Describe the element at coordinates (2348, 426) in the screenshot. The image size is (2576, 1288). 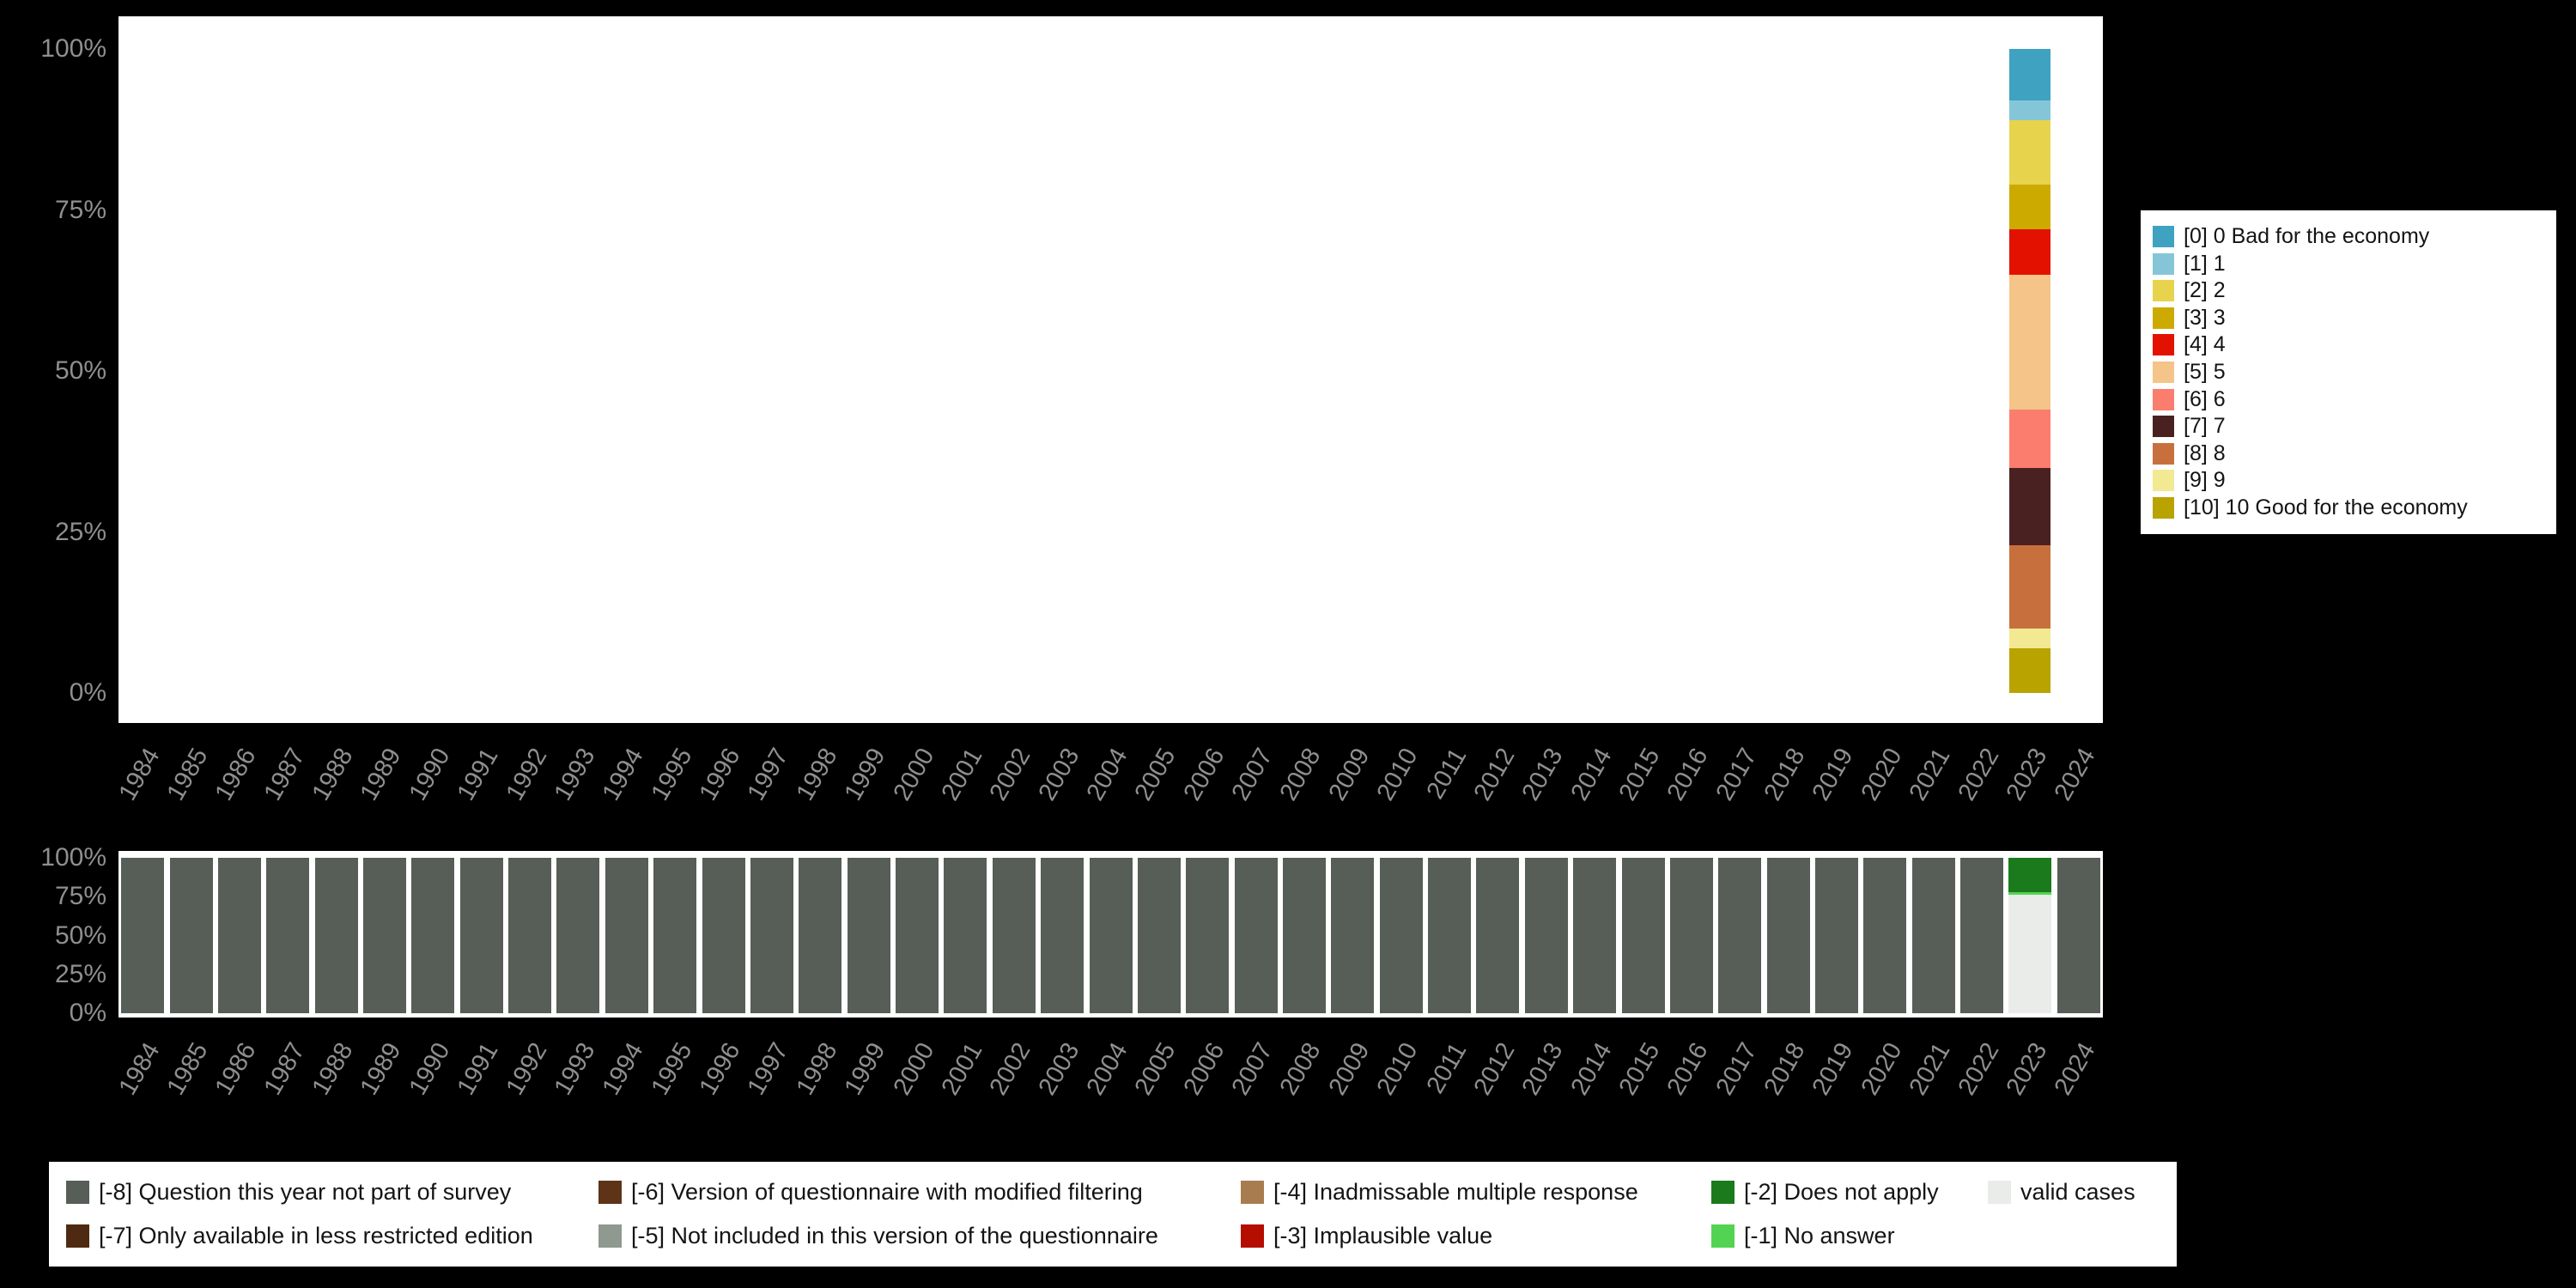
I see `legend-item: [7] 7` at that location.